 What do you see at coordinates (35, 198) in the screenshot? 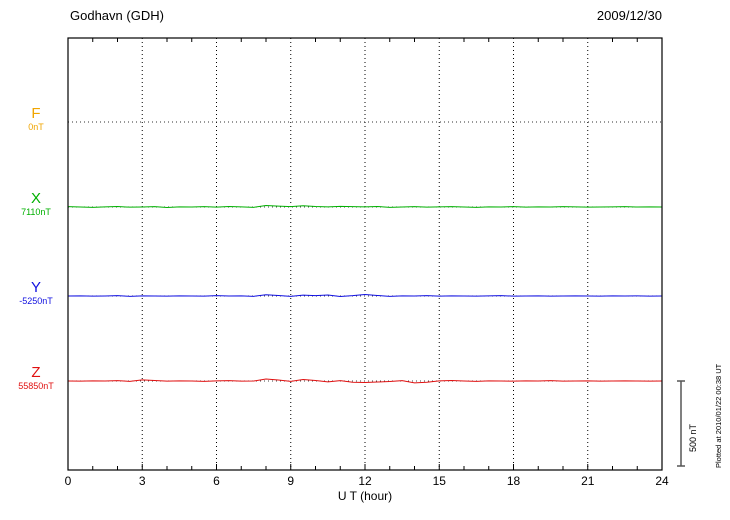
I see `series-letter-X: X` at bounding box center [35, 198].